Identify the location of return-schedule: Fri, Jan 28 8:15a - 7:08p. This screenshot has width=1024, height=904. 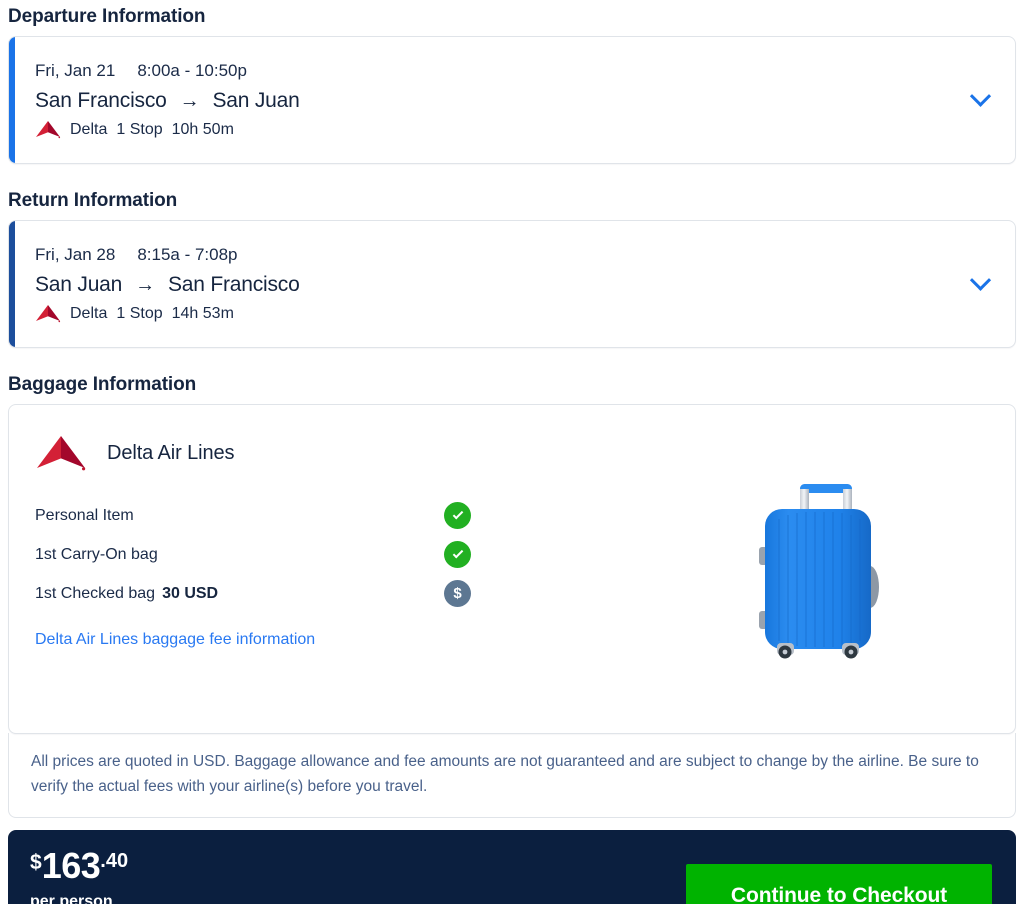
(490, 255).